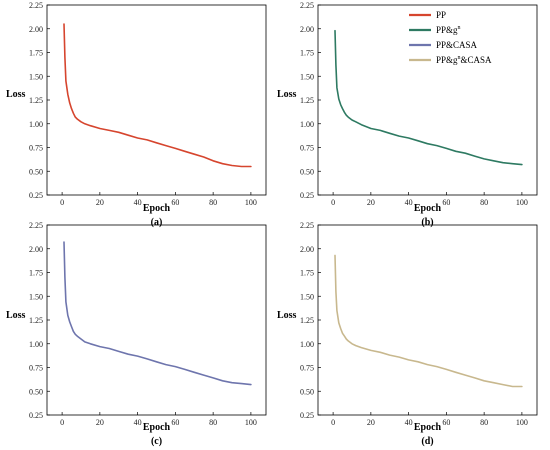 The image size is (550, 450). I want to click on panel-label: (b), so click(427, 222).